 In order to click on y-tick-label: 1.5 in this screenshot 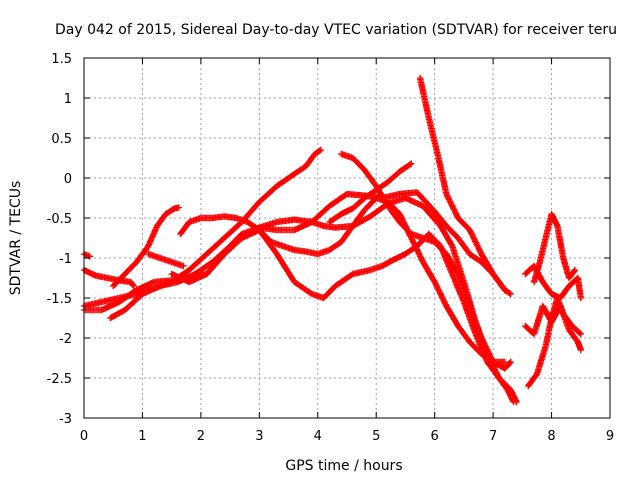, I will do `click(61, 59)`.